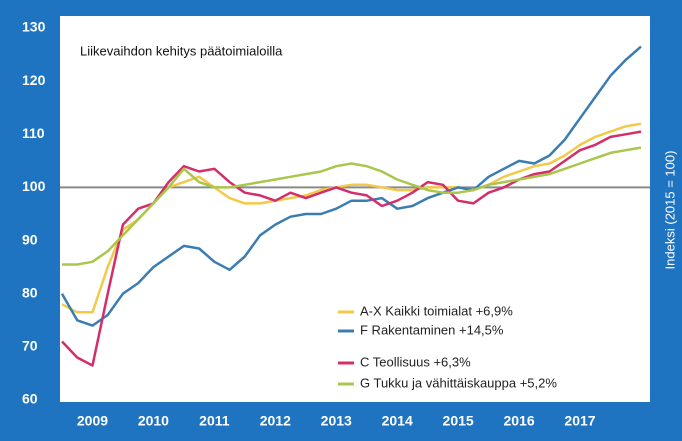  I want to click on chart-title: Liikevaihdon kehitys päätoimialoilla, so click(181, 50).